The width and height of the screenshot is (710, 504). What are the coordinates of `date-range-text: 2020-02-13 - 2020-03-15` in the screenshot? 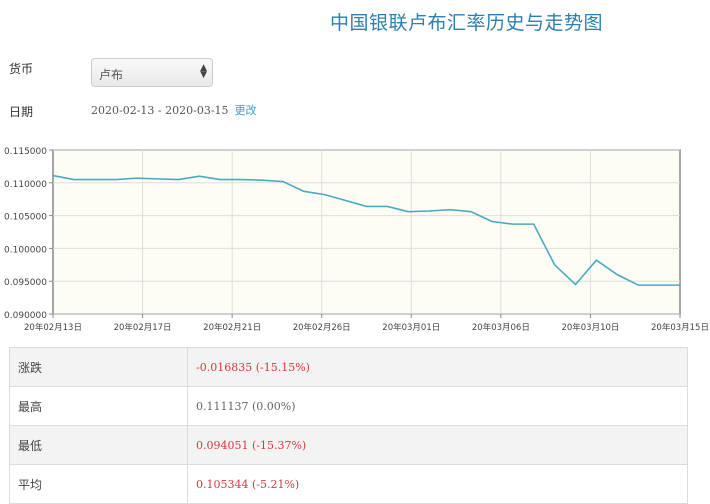 It's located at (160, 110).